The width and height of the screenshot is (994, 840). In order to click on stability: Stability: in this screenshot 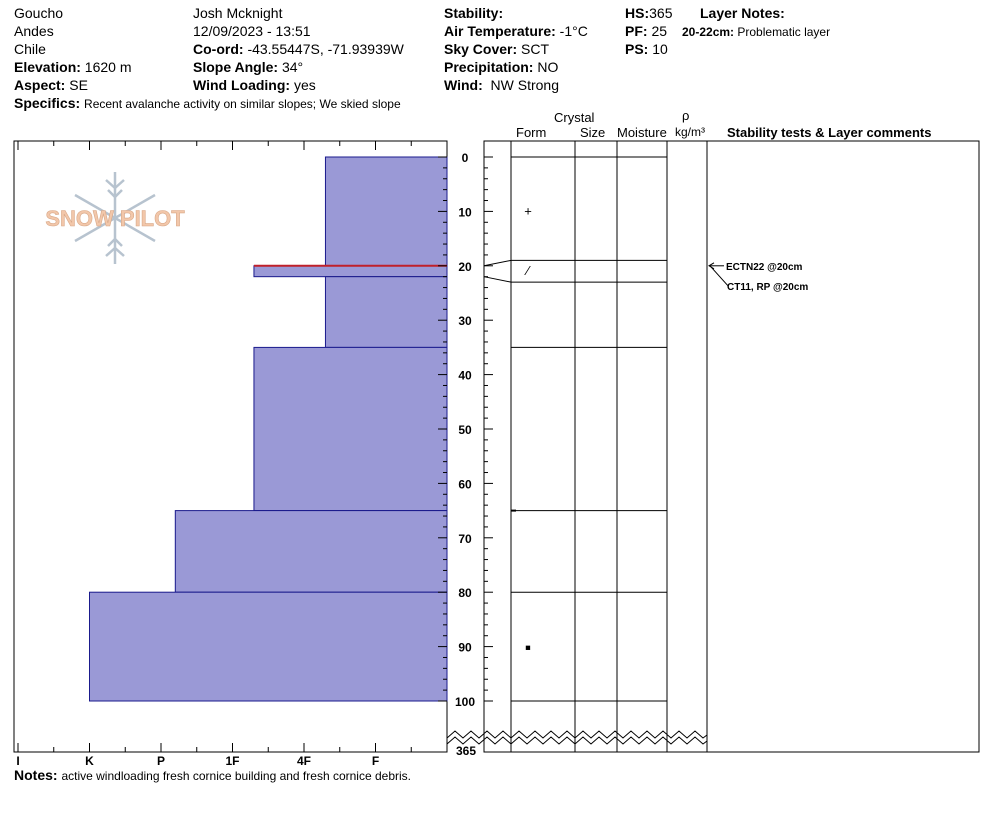, I will do `click(474, 13)`.